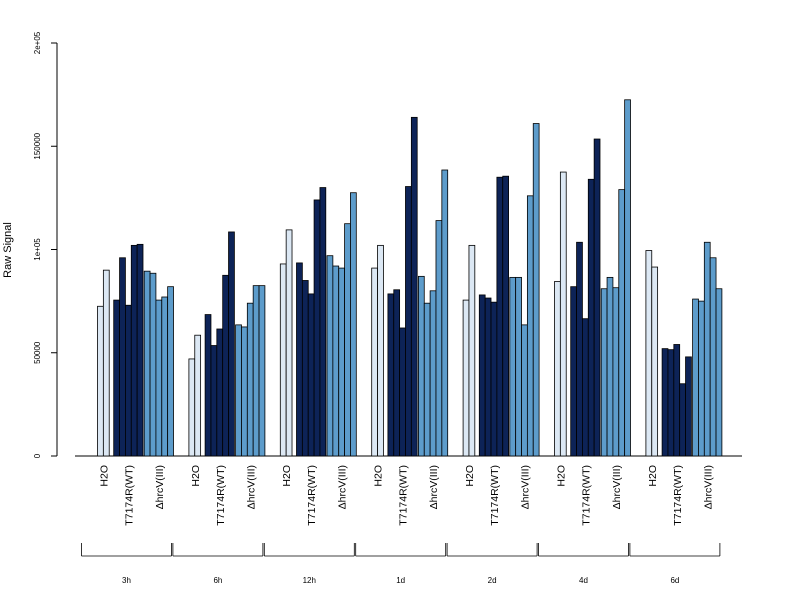  What do you see at coordinates (37, 145) in the screenshot?
I see `y-tick-label: 150000` at bounding box center [37, 145].